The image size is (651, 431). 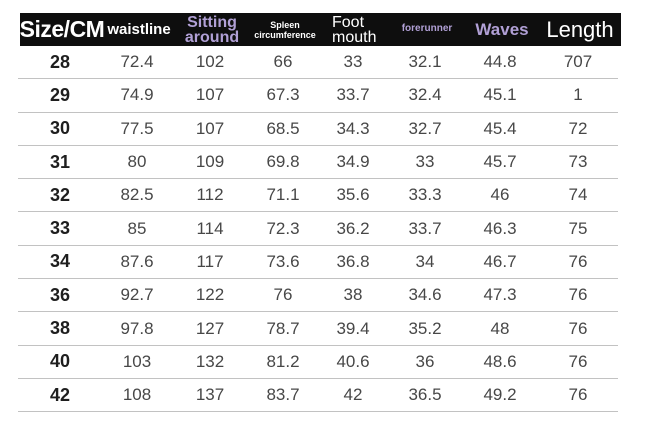 What do you see at coordinates (210, 395) in the screenshot?
I see `table-cell: 137` at bounding box center [210, 395].